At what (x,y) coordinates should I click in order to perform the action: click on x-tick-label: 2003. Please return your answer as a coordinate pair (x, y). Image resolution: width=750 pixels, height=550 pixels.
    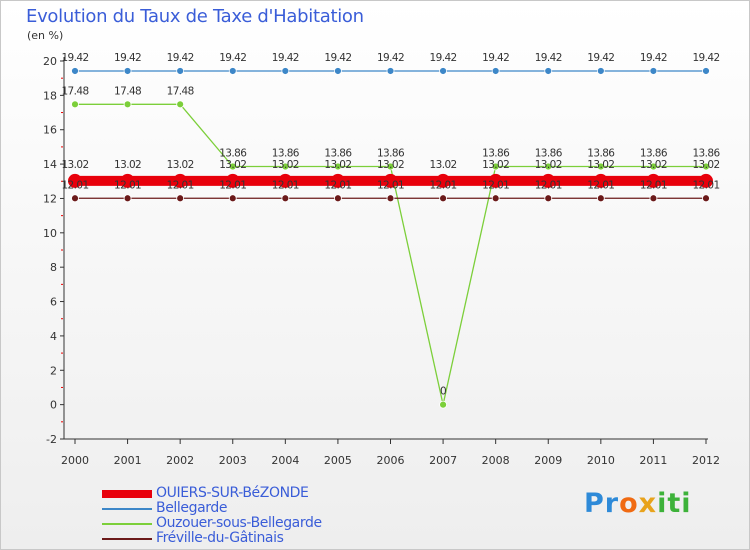
    Looking at the image, I should click on (233, 460).